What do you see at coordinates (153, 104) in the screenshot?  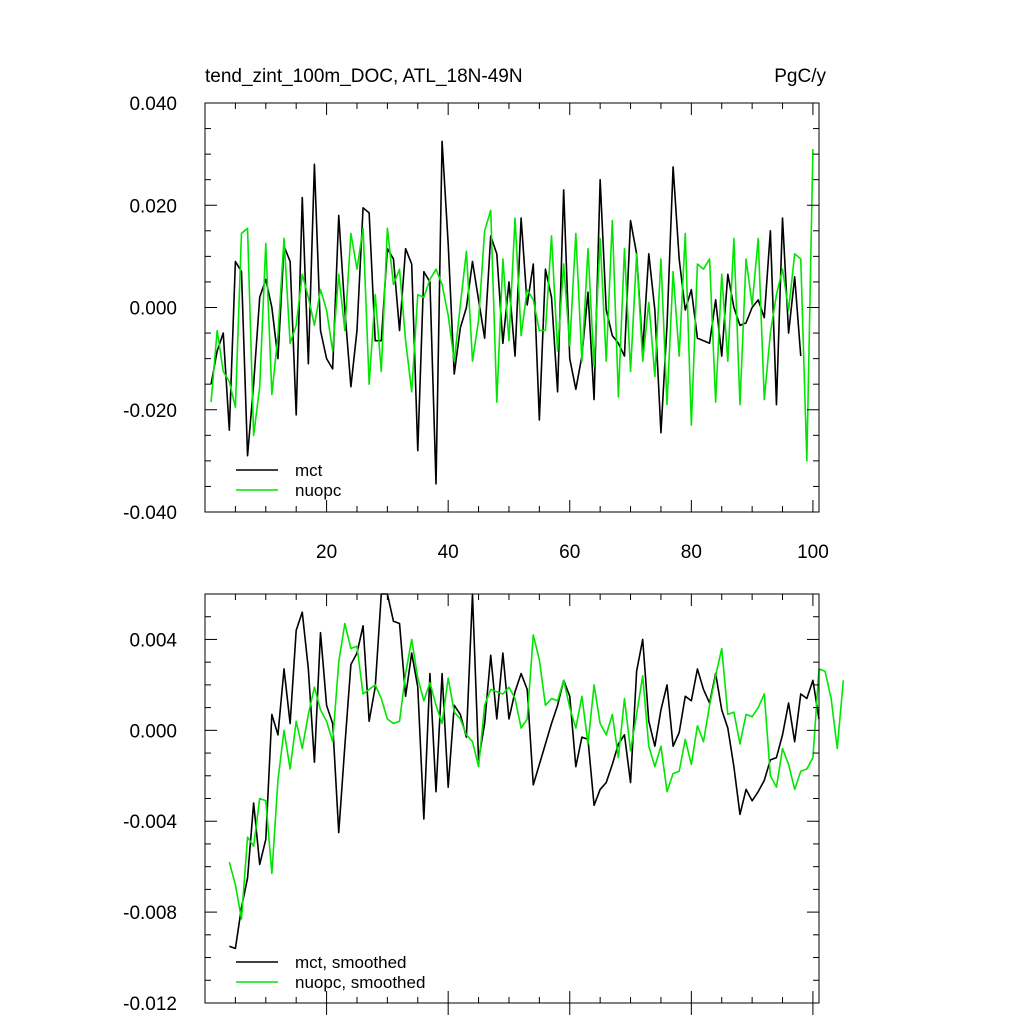 I see `y-tick-label: 0.040` at bounding box center [153, 104].